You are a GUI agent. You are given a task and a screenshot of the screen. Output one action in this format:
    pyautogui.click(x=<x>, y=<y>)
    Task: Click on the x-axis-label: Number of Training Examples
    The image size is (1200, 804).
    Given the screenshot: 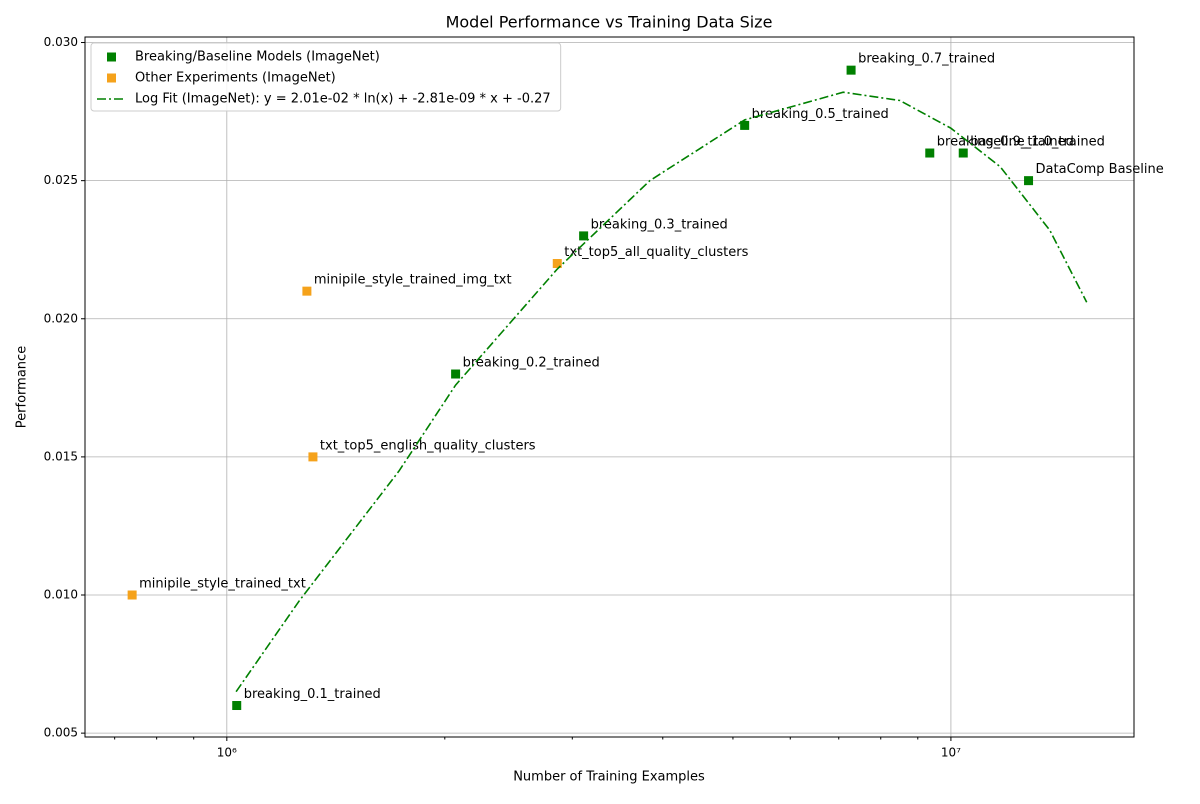 What is the action you would take?
    pyautogui.click(x=609, y=777)
    